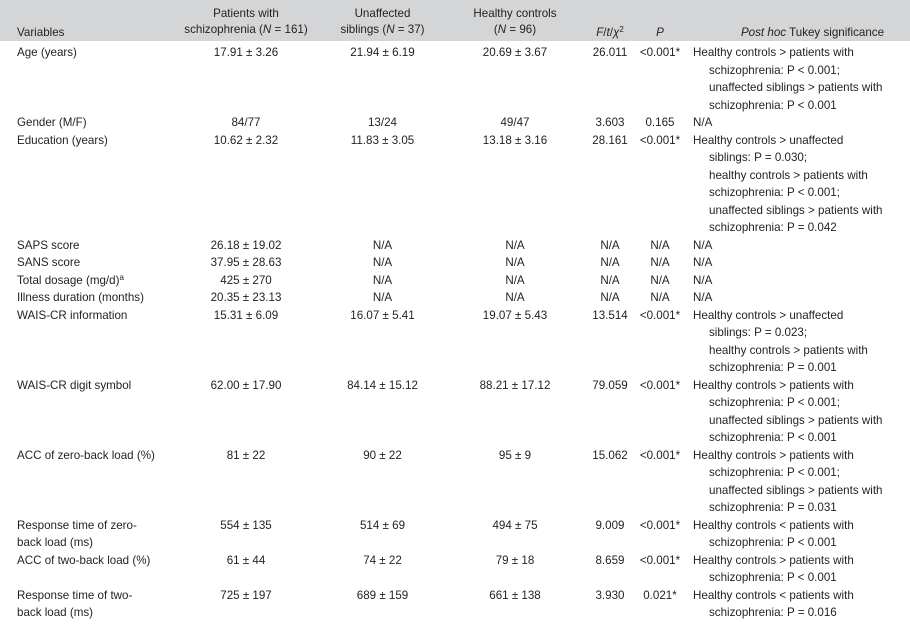 The width and height of the screenshot is (910, 632). I want to click on cell-siblings: 21.94 ± 6.19, so click(382, 52).